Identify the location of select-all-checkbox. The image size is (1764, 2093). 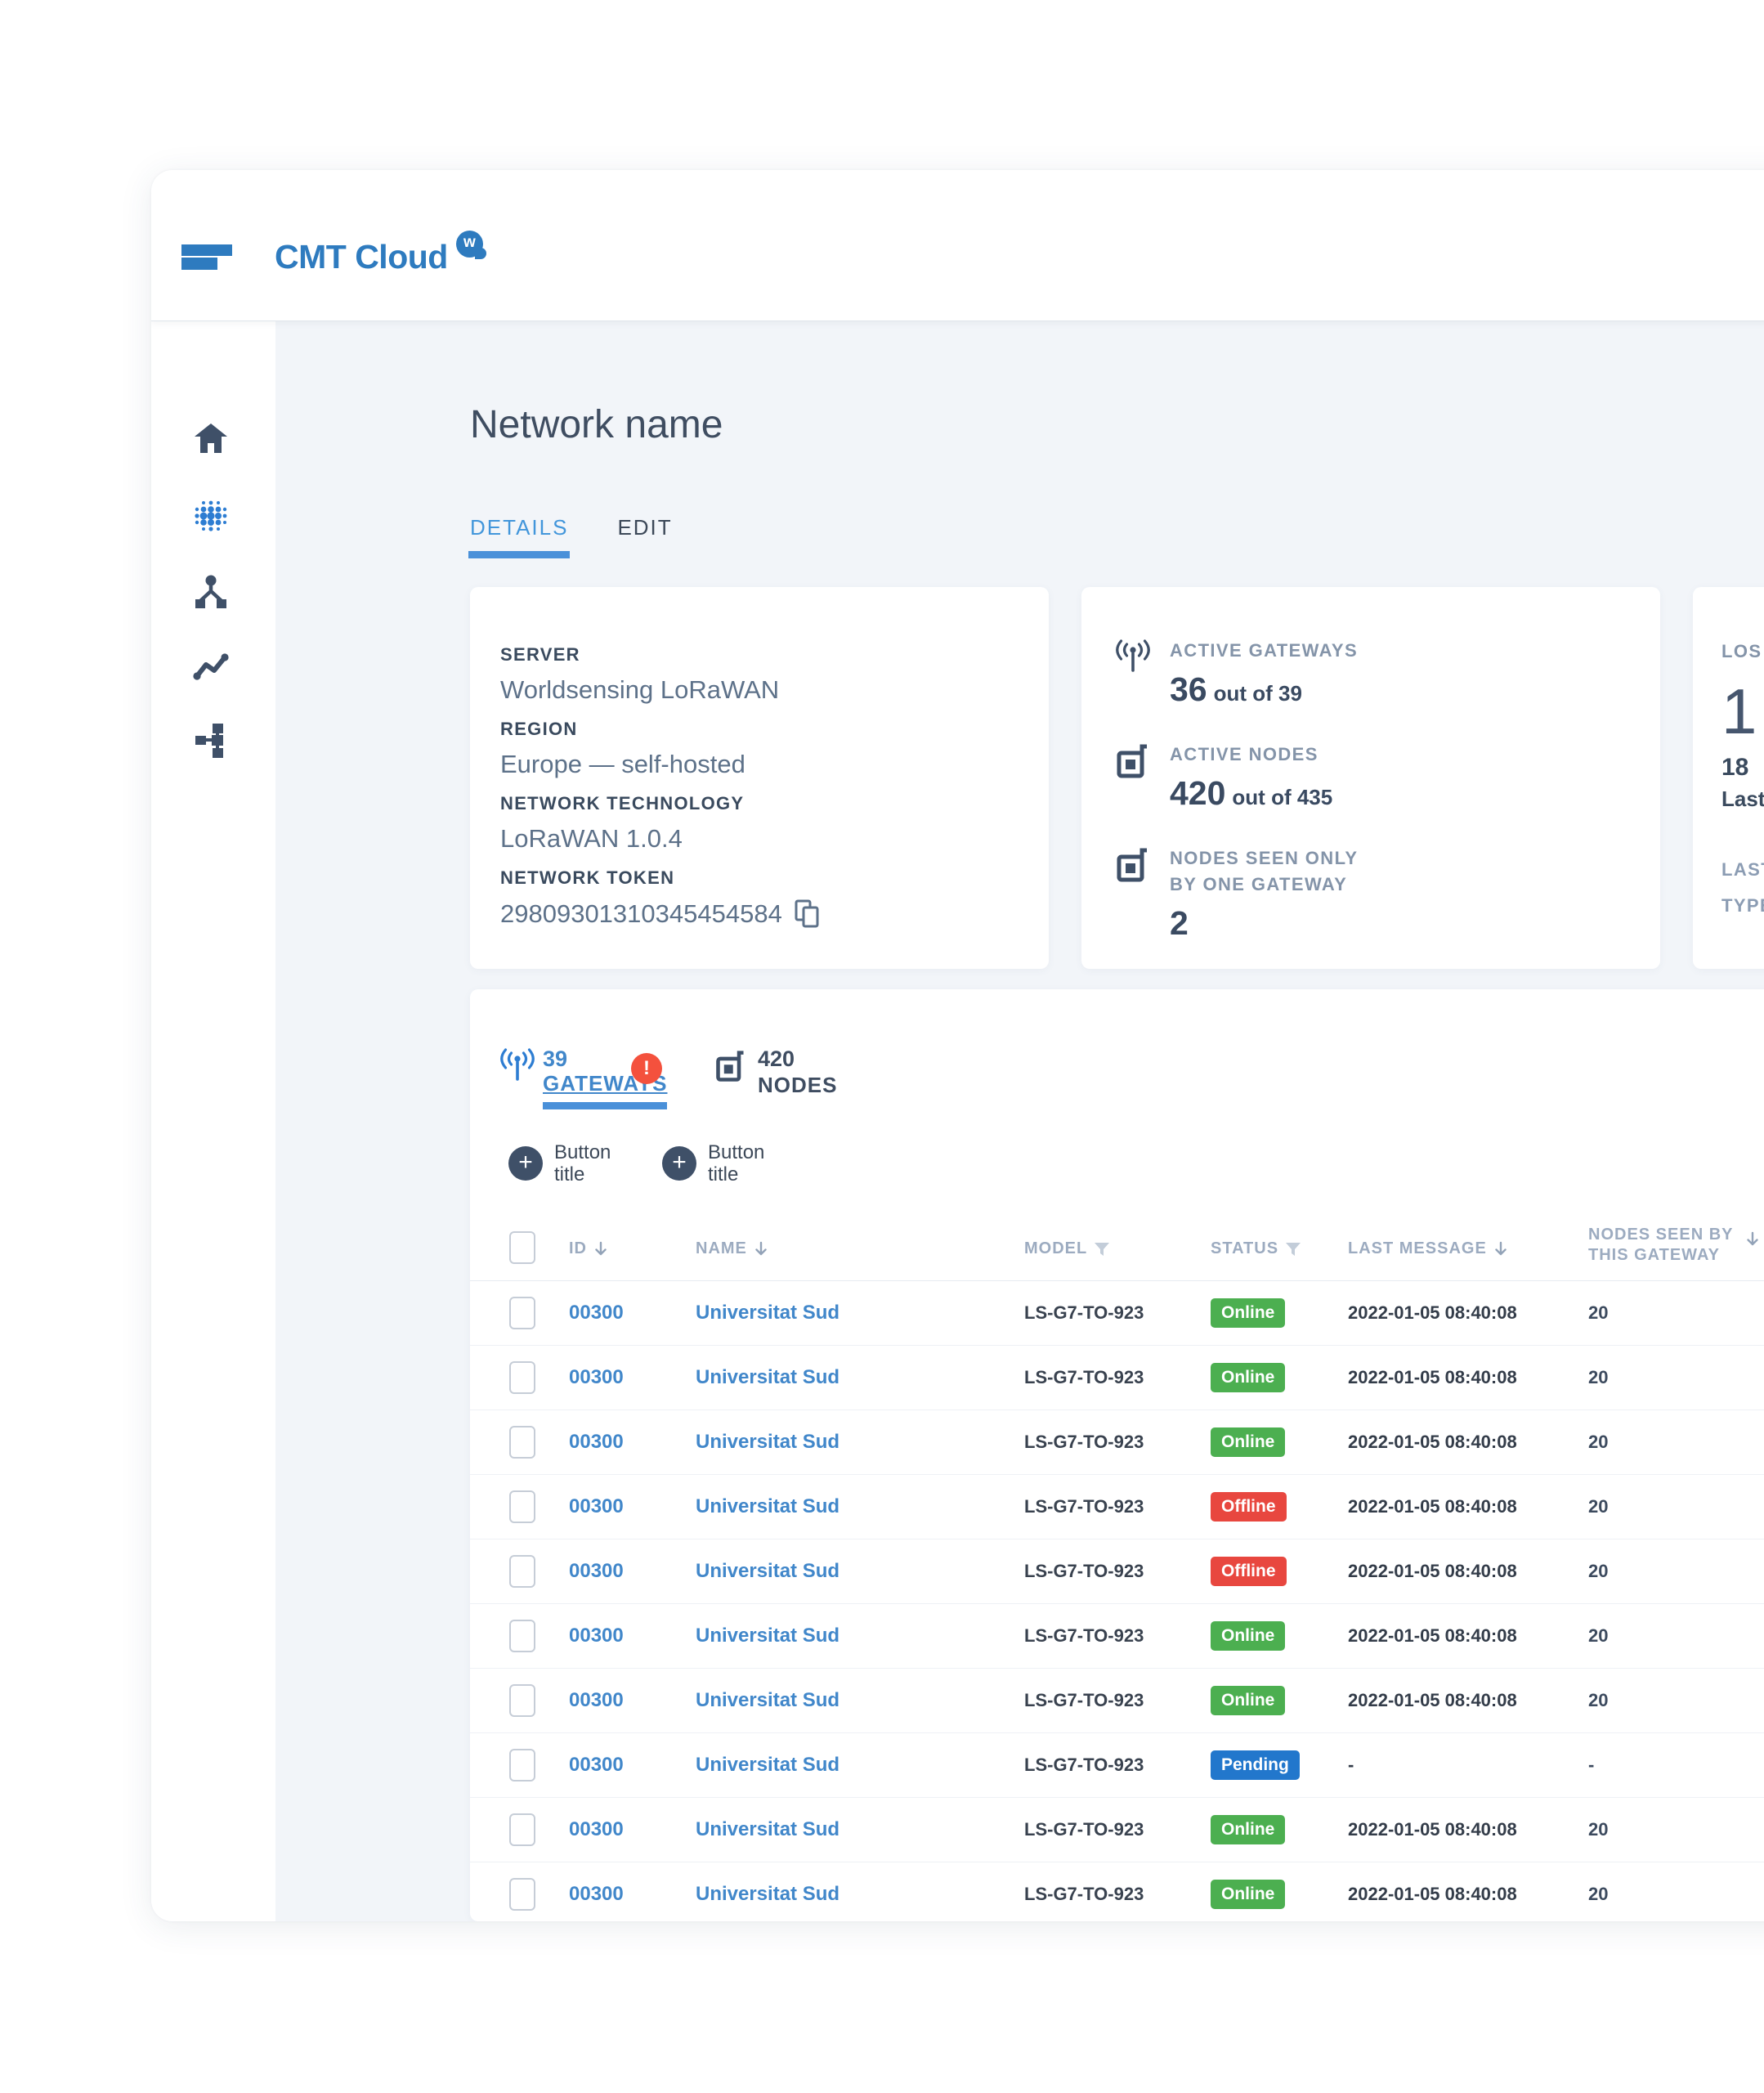
(522, 1248).